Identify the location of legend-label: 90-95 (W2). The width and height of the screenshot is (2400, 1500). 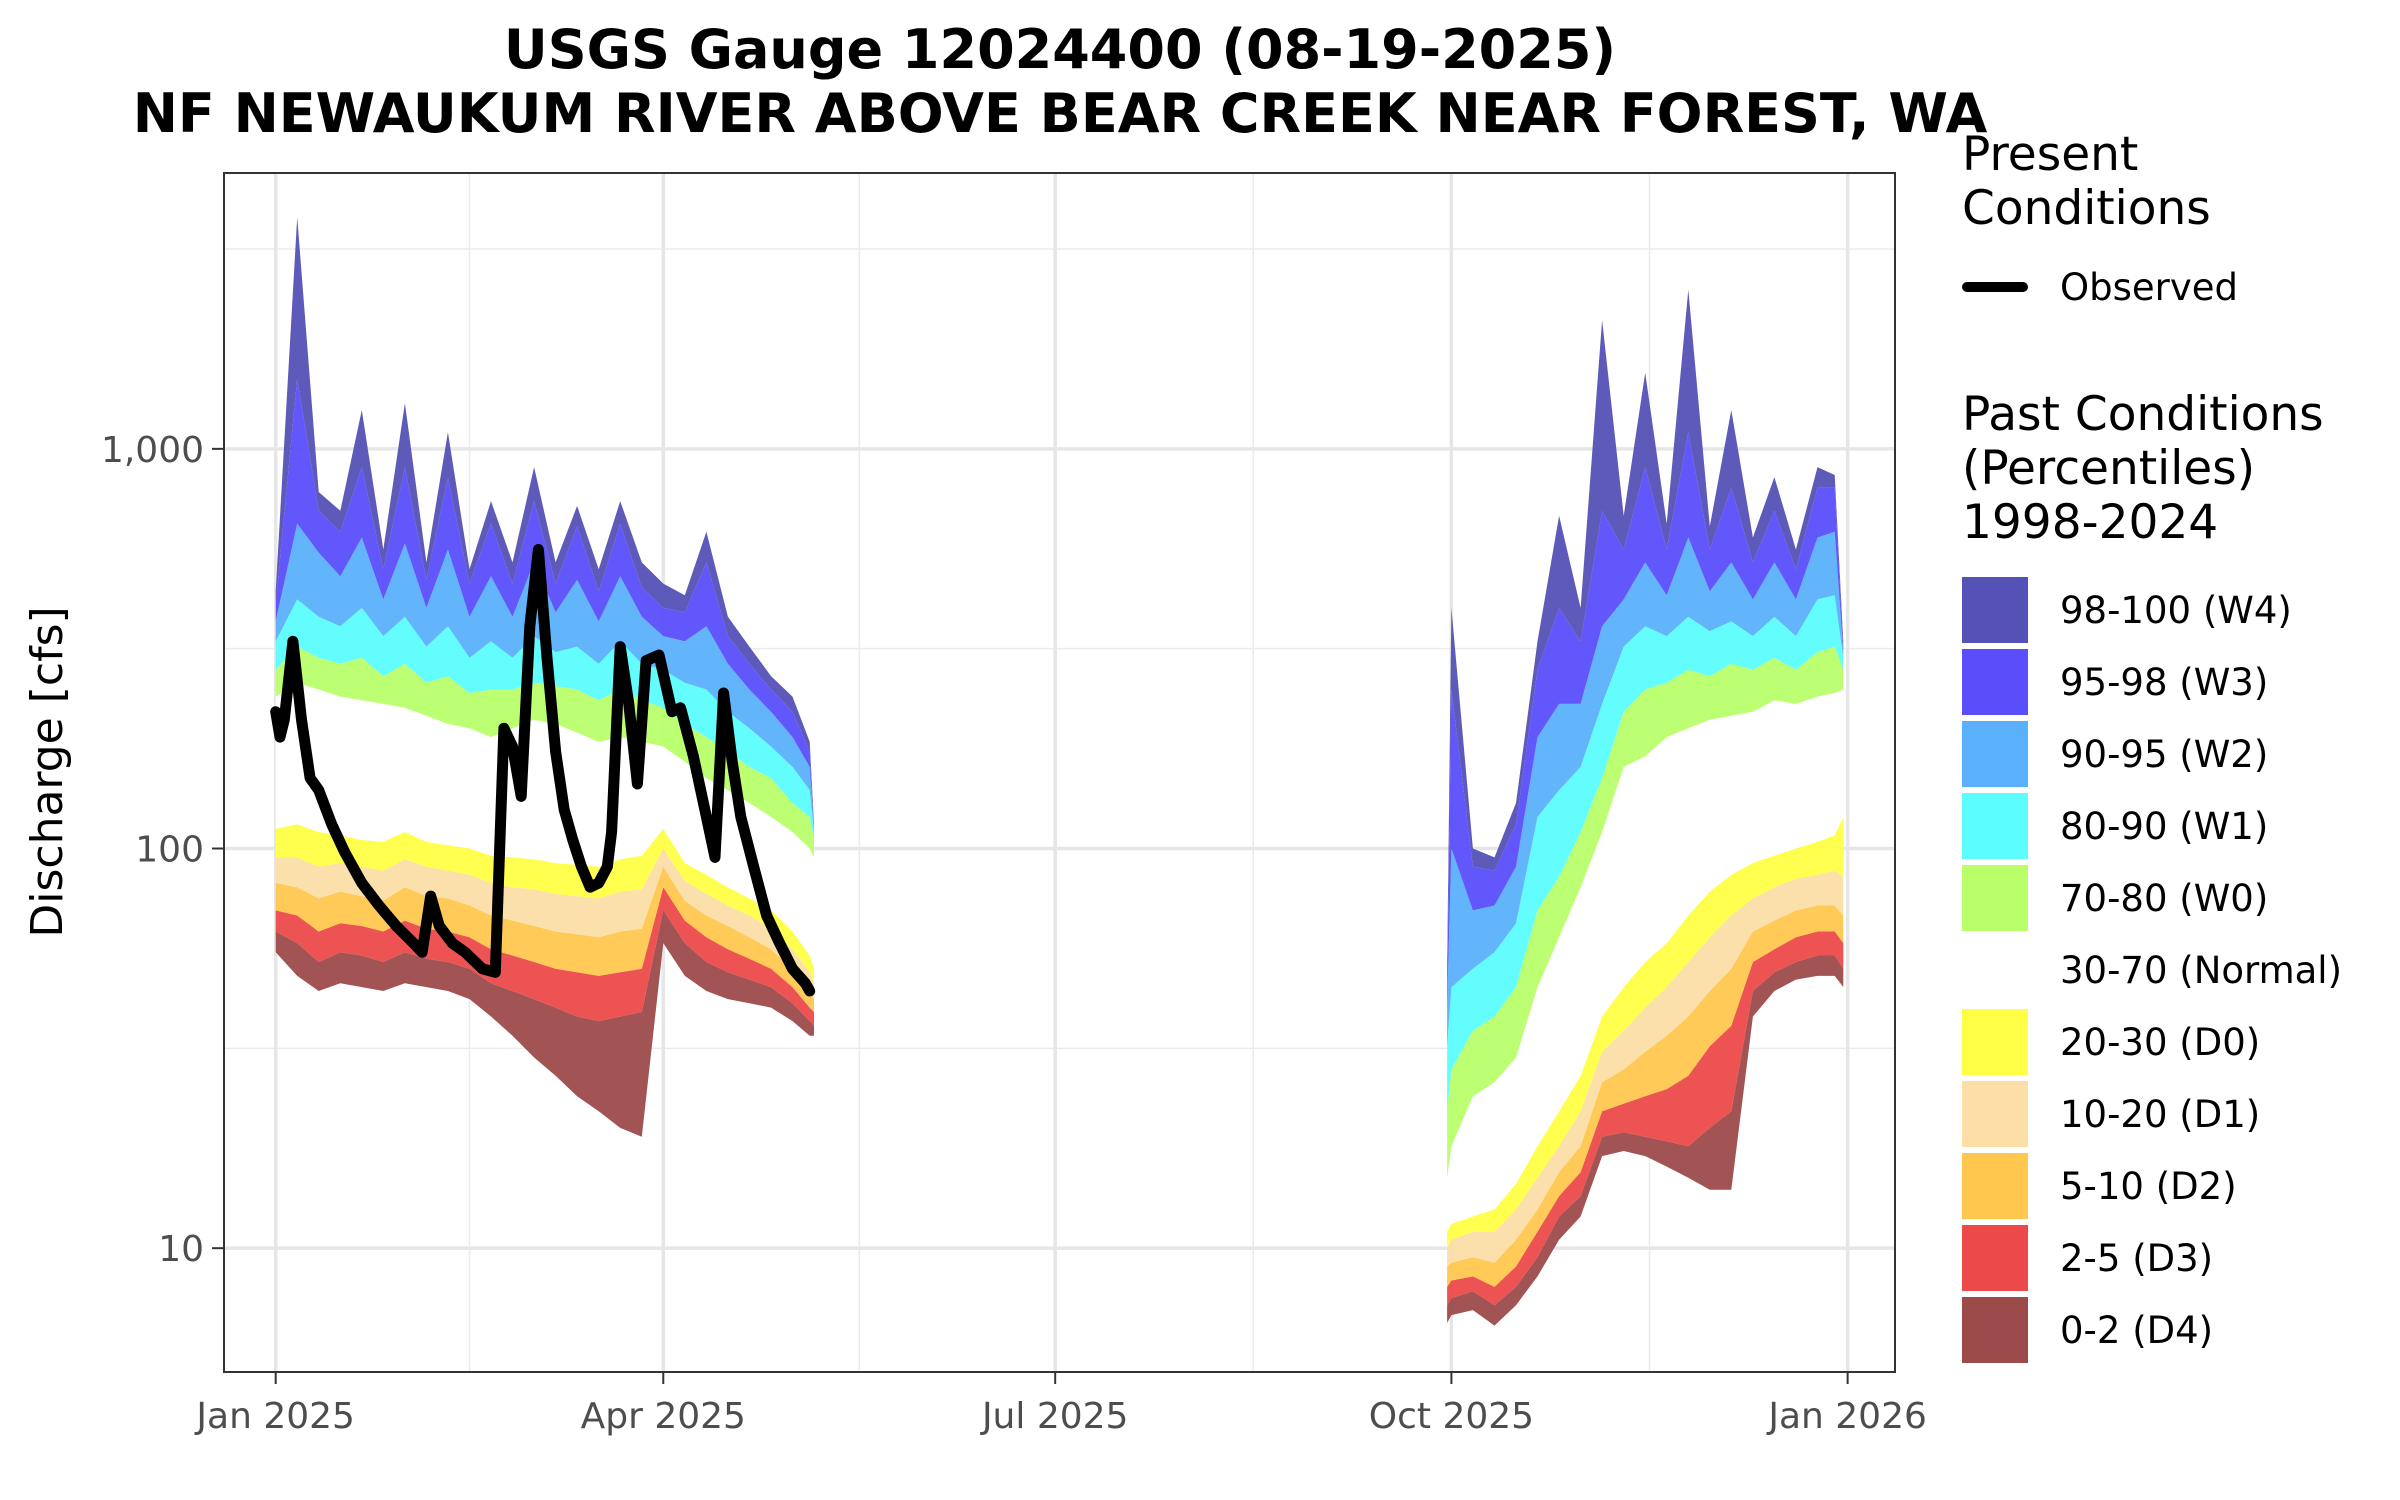
(2164, 754).